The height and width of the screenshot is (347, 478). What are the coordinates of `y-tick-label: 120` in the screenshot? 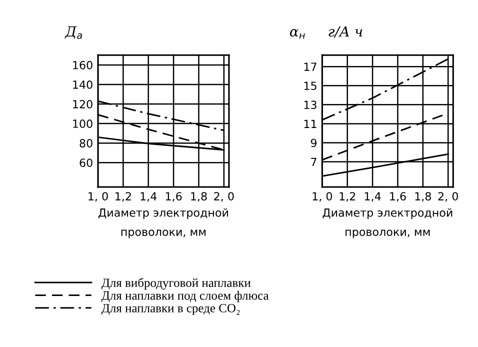 It's located at (82, 104).